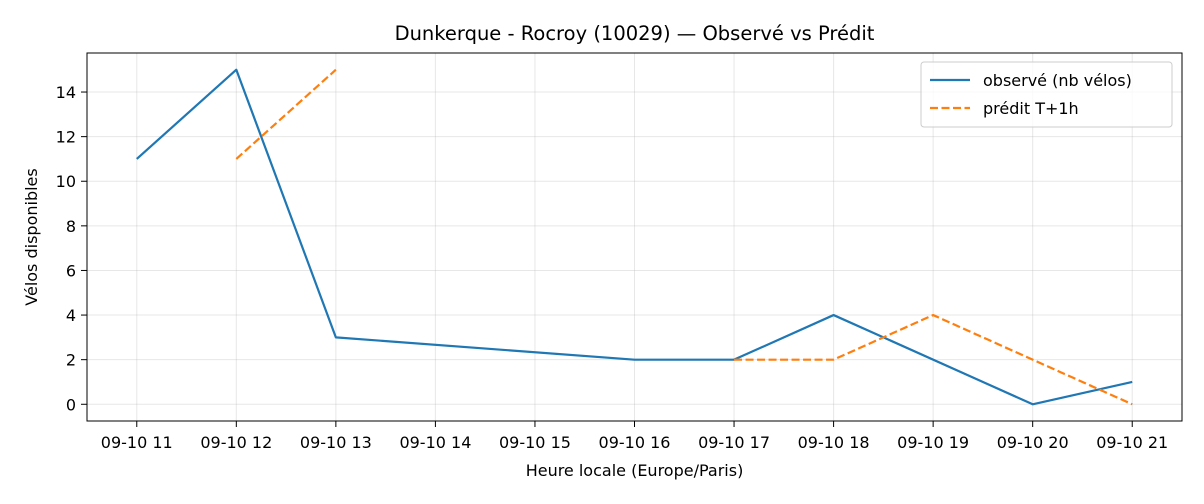 This screenshot has height=504, width=1204. I want to click on x-tick-label: 09-10 14, so click(435, 442).